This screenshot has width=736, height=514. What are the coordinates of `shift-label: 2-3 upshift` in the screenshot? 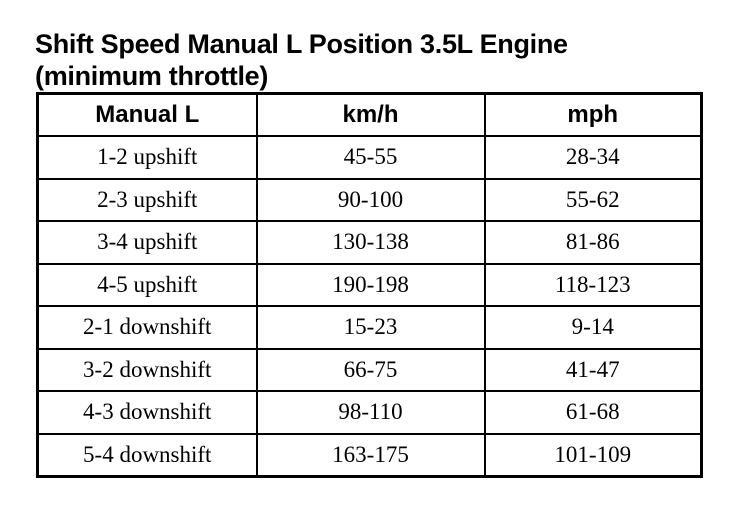 It's located at (147, 199).